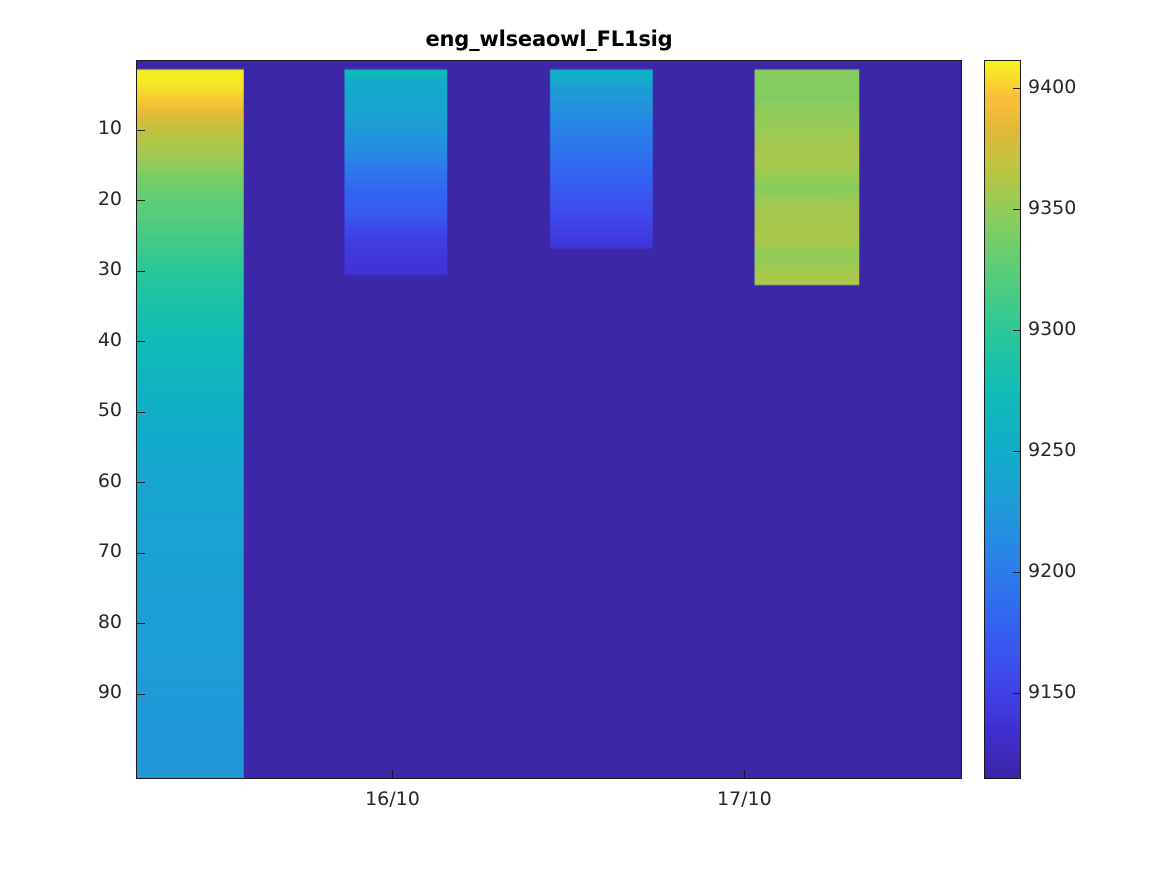  Describe the element at coordinates (109, 339) in the screenshot. I see `y-tick-label: 40` at that location.